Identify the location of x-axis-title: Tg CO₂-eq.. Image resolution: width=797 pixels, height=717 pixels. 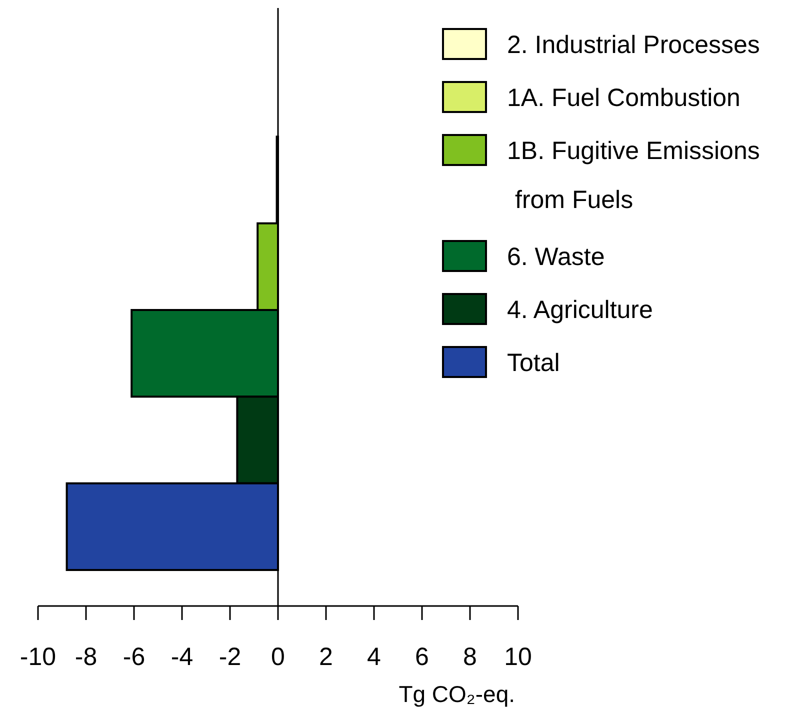
(456, 694).